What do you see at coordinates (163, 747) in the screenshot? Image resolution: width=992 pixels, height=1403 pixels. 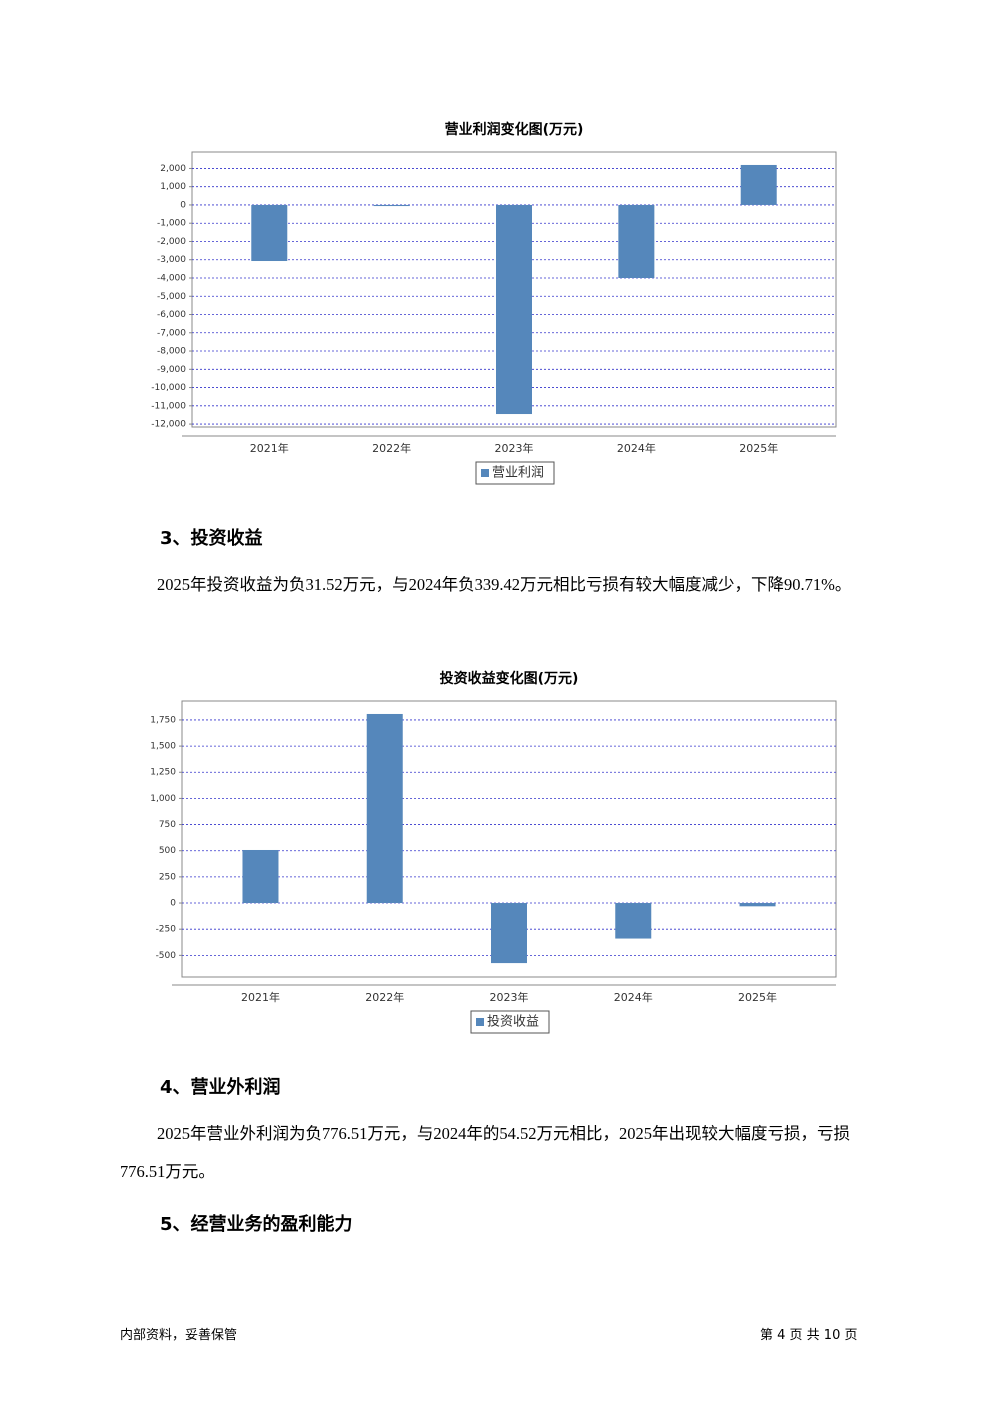 I see `y-tick-label: 1,500` at bounding box center [163, 747].